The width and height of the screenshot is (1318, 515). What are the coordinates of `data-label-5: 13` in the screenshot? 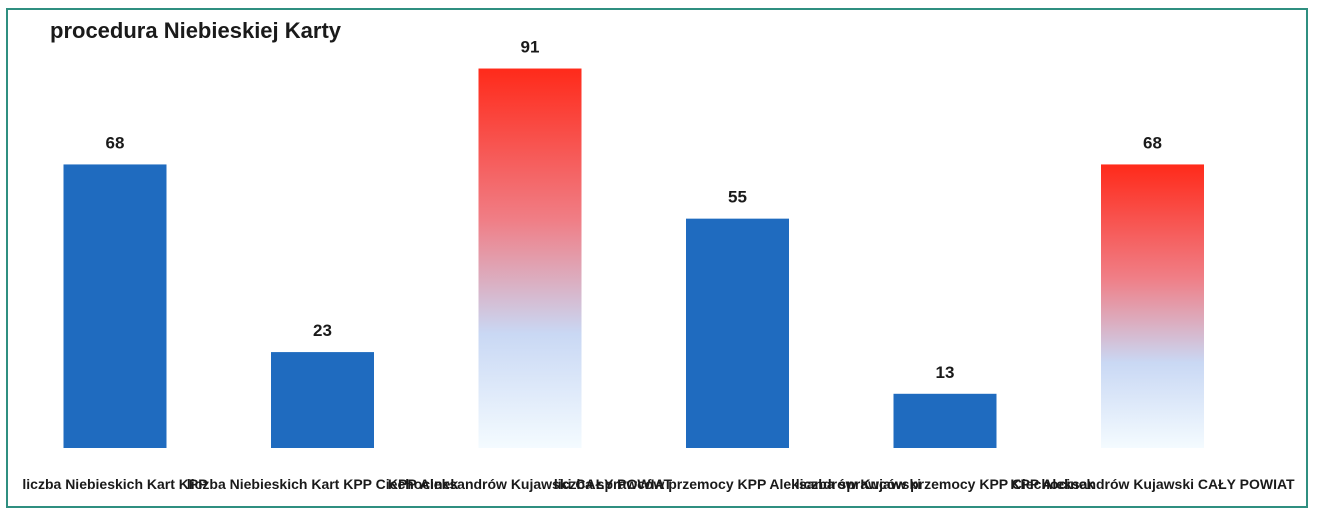 It's located at (945, 372).